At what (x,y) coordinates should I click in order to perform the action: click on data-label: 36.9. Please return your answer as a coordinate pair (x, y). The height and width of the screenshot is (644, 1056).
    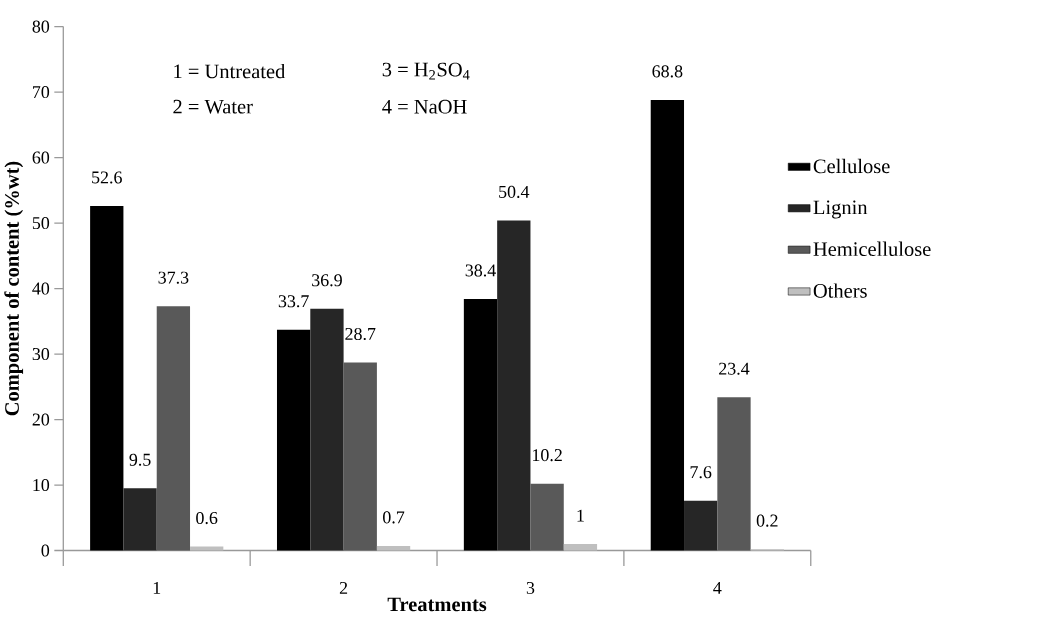
    Looking at the image, I should click on (327, 280).